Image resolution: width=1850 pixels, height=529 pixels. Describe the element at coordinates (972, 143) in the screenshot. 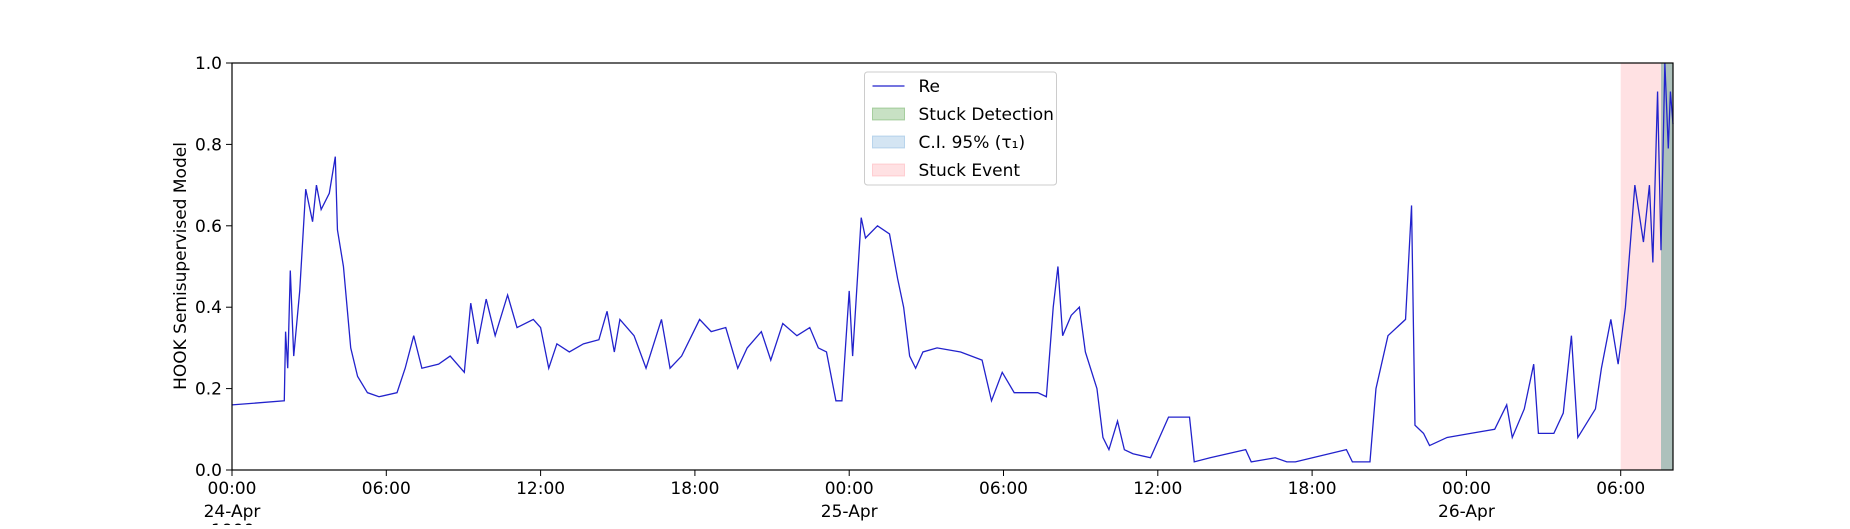

I see `legend-label: C.I. 95% (τ₁)` at that location.